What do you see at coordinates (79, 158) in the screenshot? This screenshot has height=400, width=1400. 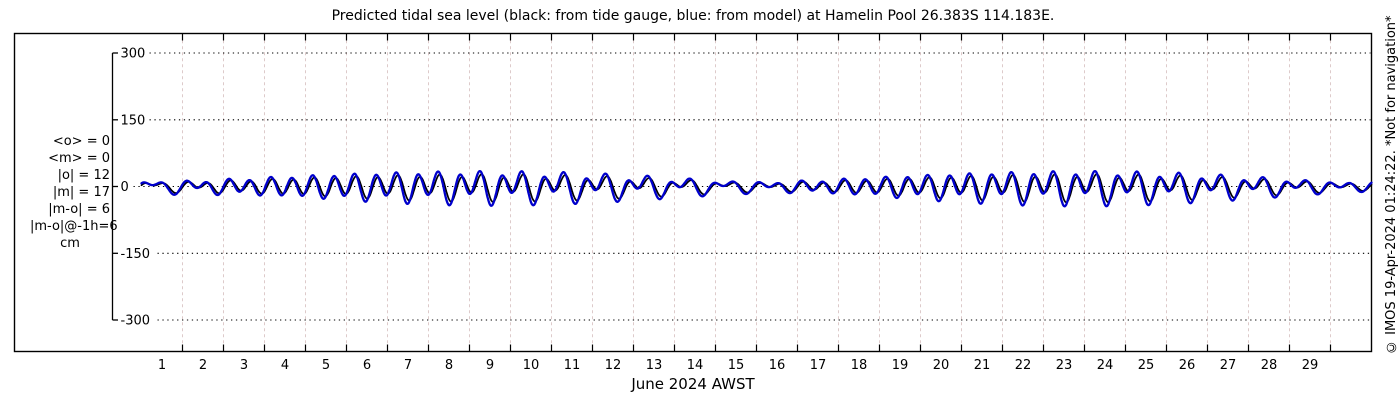 I see `stat-line: <m> = 0` at bounding box center [79, 158].